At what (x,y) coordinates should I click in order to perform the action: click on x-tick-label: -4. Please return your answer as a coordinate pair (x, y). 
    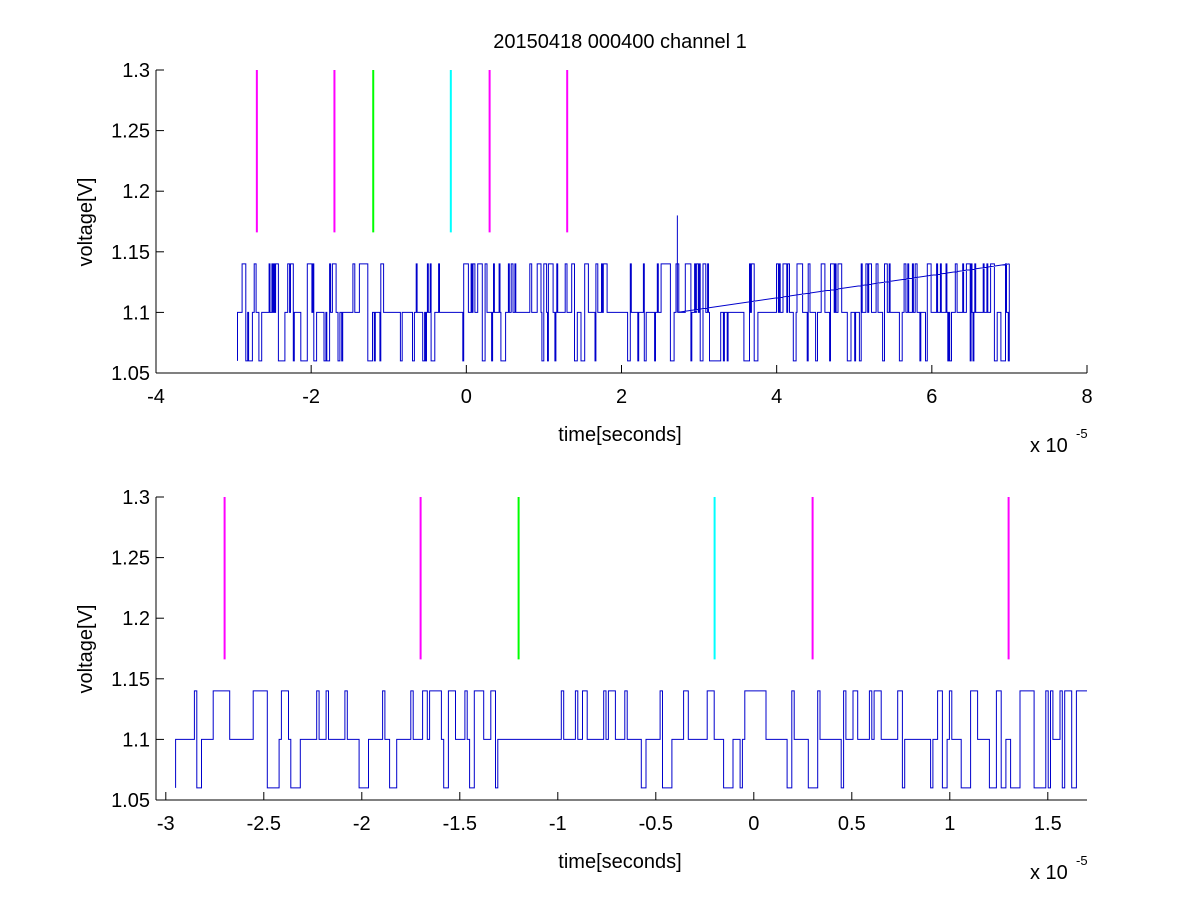
    Looking at the image, I should click on (156, 397).